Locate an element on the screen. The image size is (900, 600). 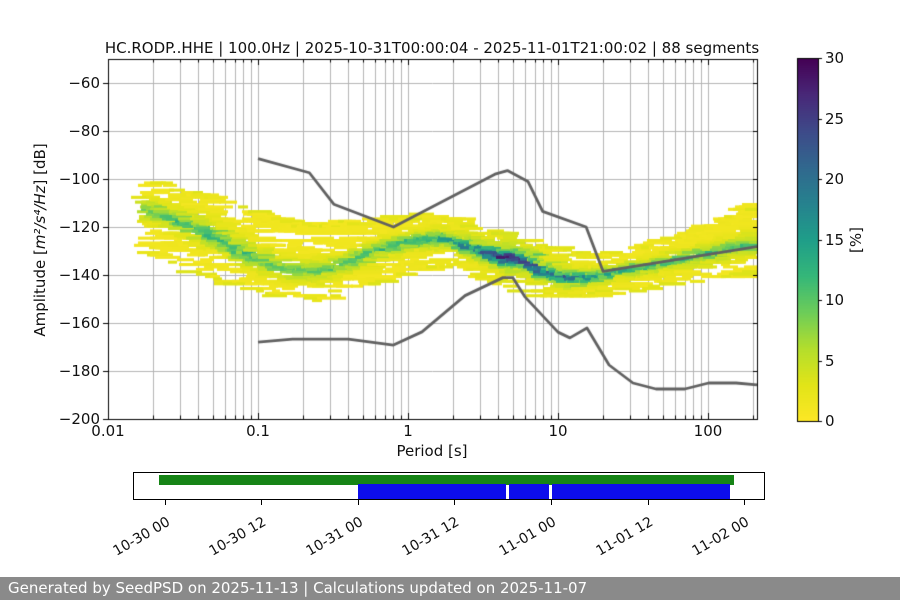
colorbar-tick-label: 30 is located at coordinates (835, 58).